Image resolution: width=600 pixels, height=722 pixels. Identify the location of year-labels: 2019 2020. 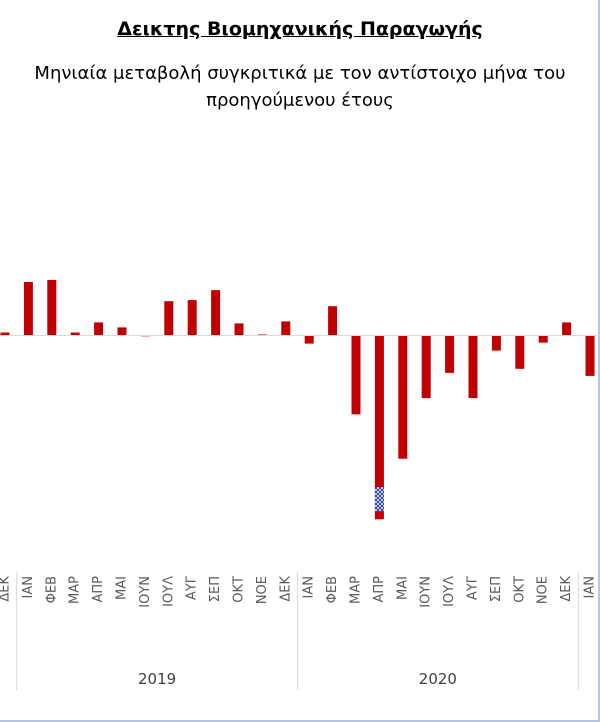
(297, 679).